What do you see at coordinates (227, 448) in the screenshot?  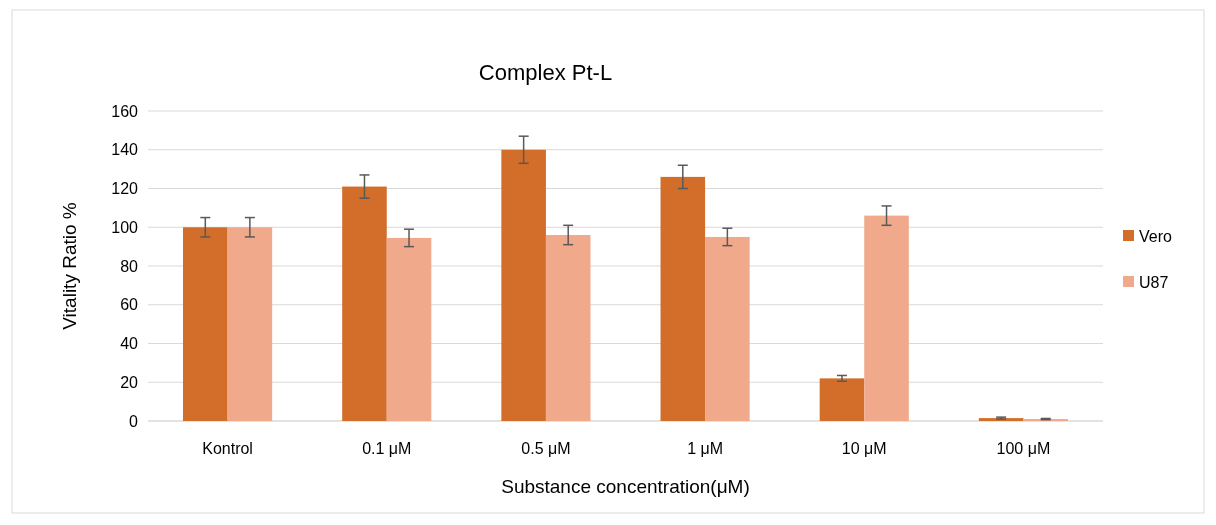 I see `x-tick-label: Kontrol` at bounding box center [227, 448].